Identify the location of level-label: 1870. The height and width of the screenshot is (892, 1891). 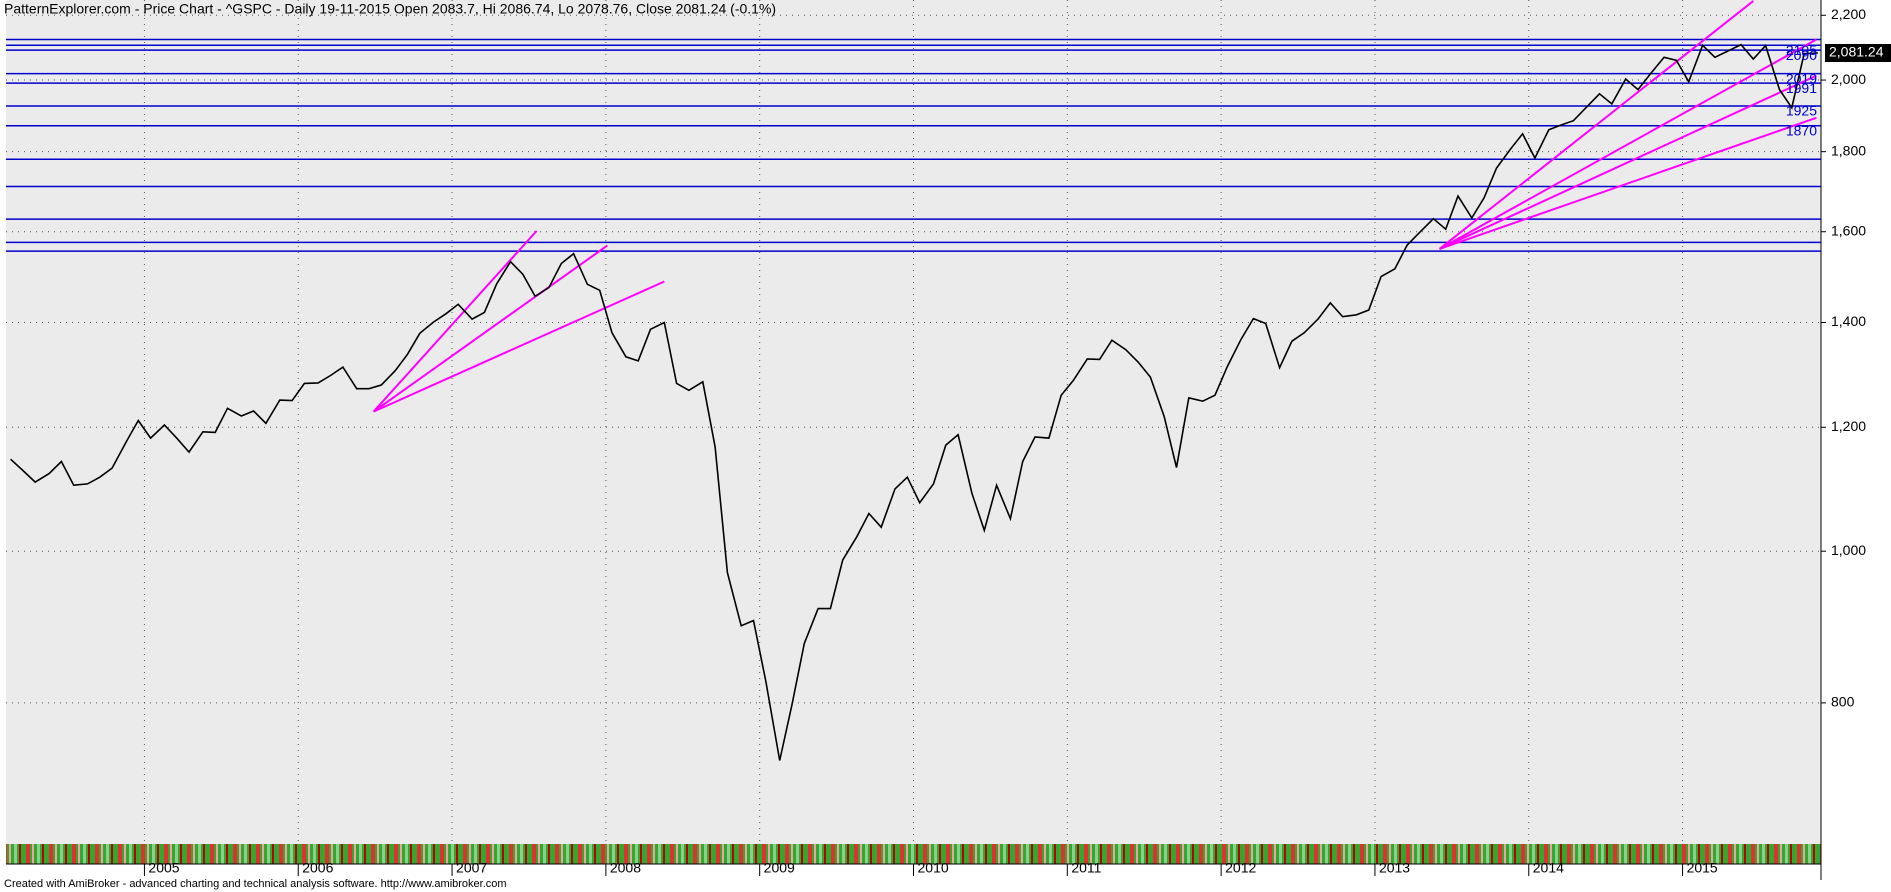
(1801, 130).